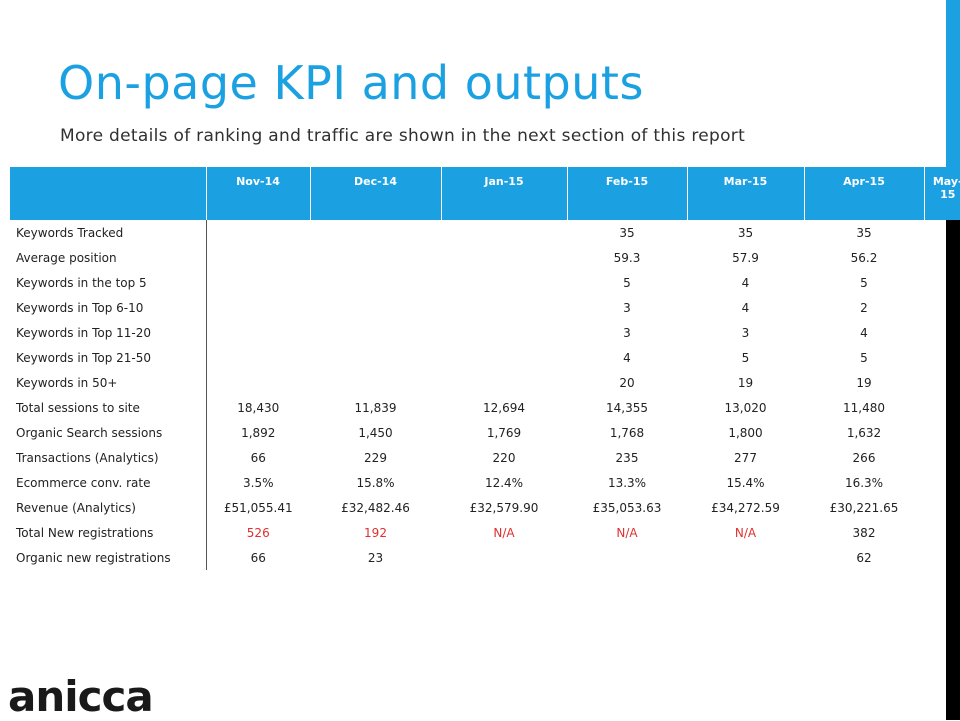  Describe the element at coordinates (108, 232) in the screenshot. I see `row-label: Keywords Tracked` at that location.